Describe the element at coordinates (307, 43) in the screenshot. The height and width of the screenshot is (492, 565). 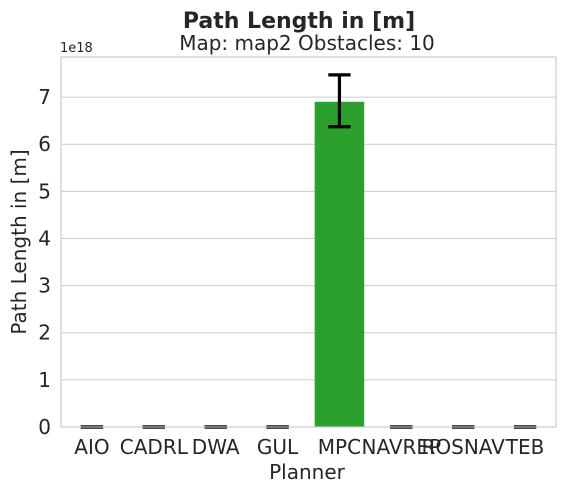
I see `chart-title: Map: map2 Obstacles: 10` at that location.